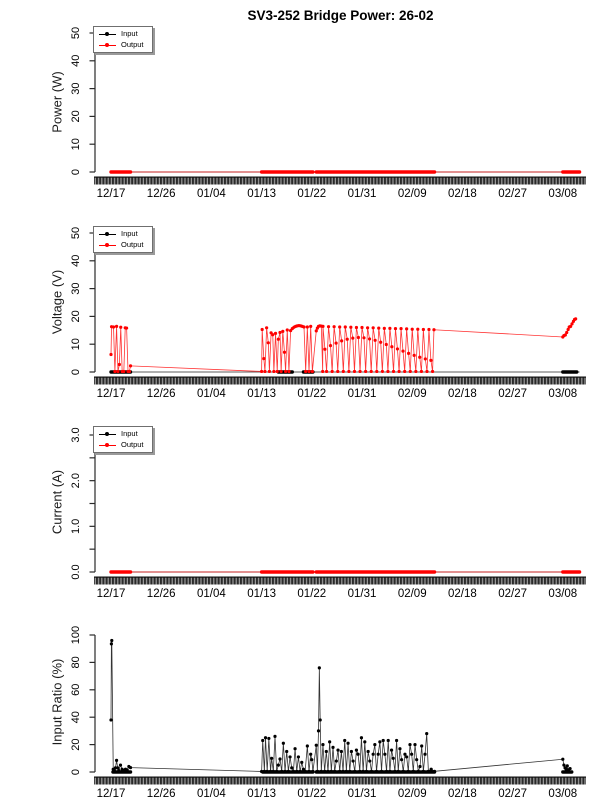 The height and width of the screenshot is (800, 600). What do you see at coordinates (76, 571) in the screenshot?
I see `y-tick-label: 0.0` at bounding box center [76, 571].